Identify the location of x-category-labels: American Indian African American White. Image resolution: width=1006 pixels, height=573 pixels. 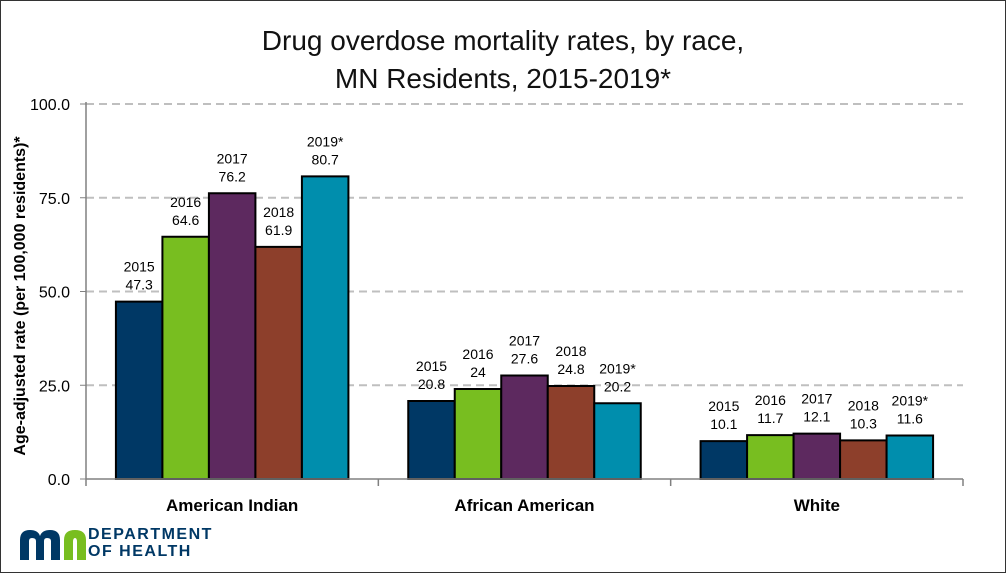
(503, 505).